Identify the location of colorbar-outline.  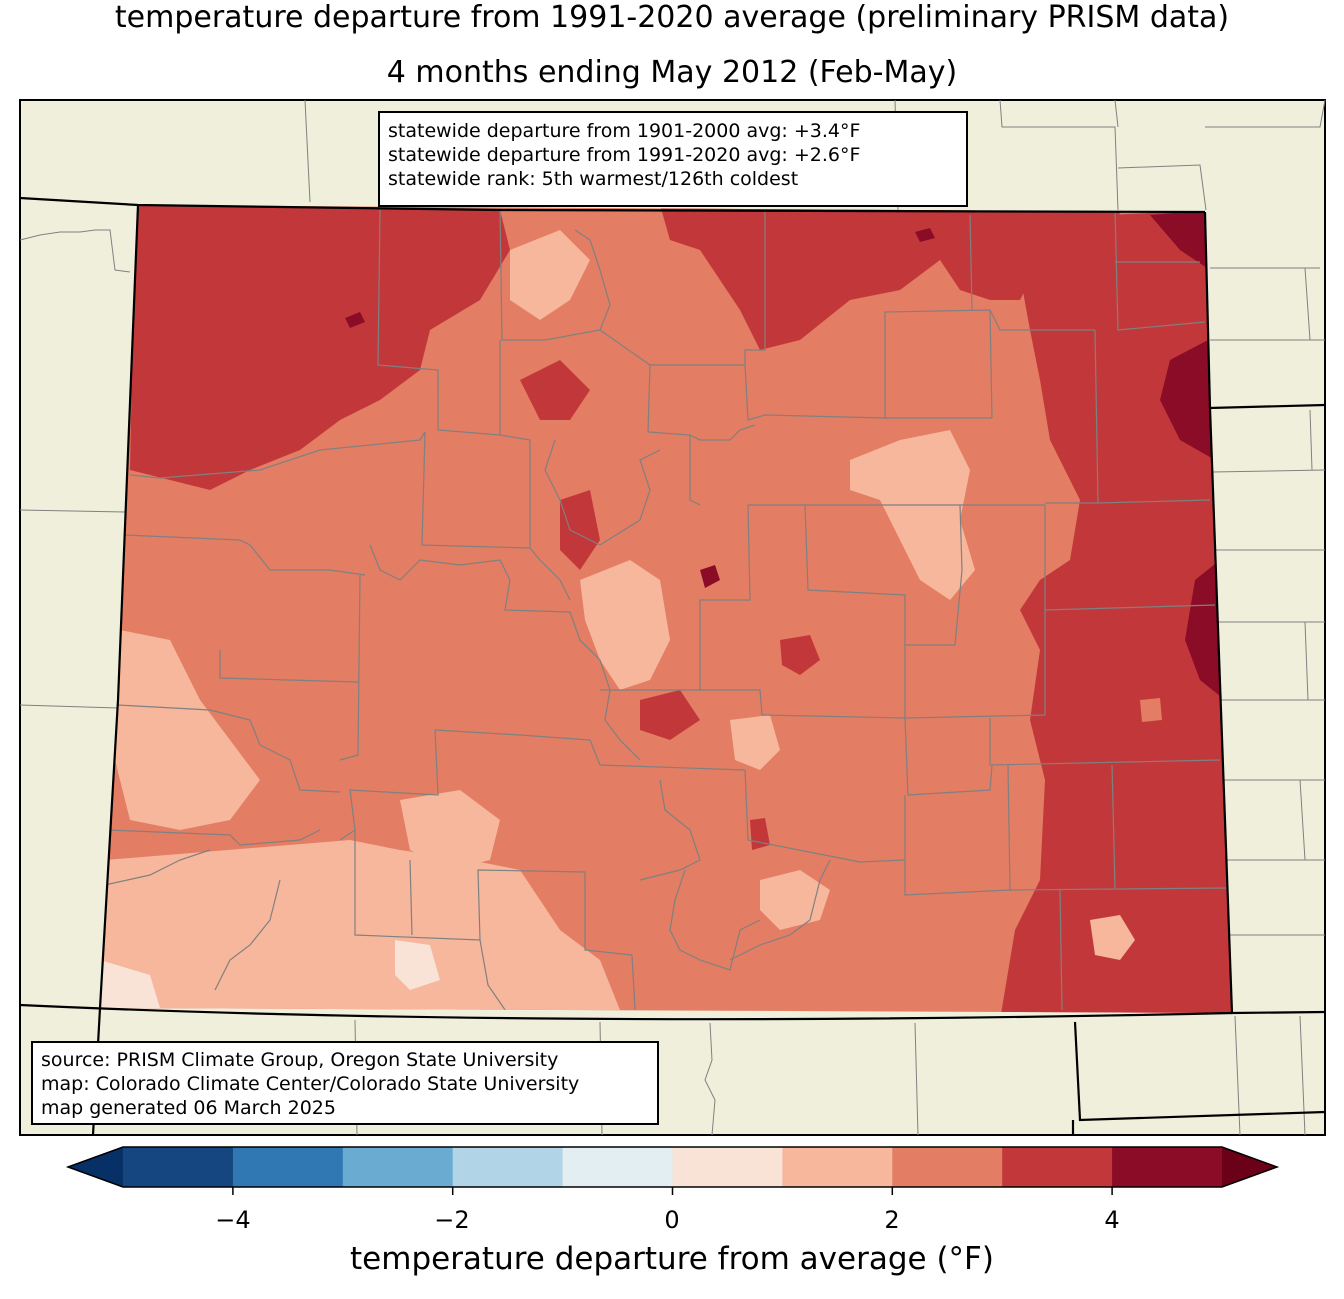
(672, 1167).